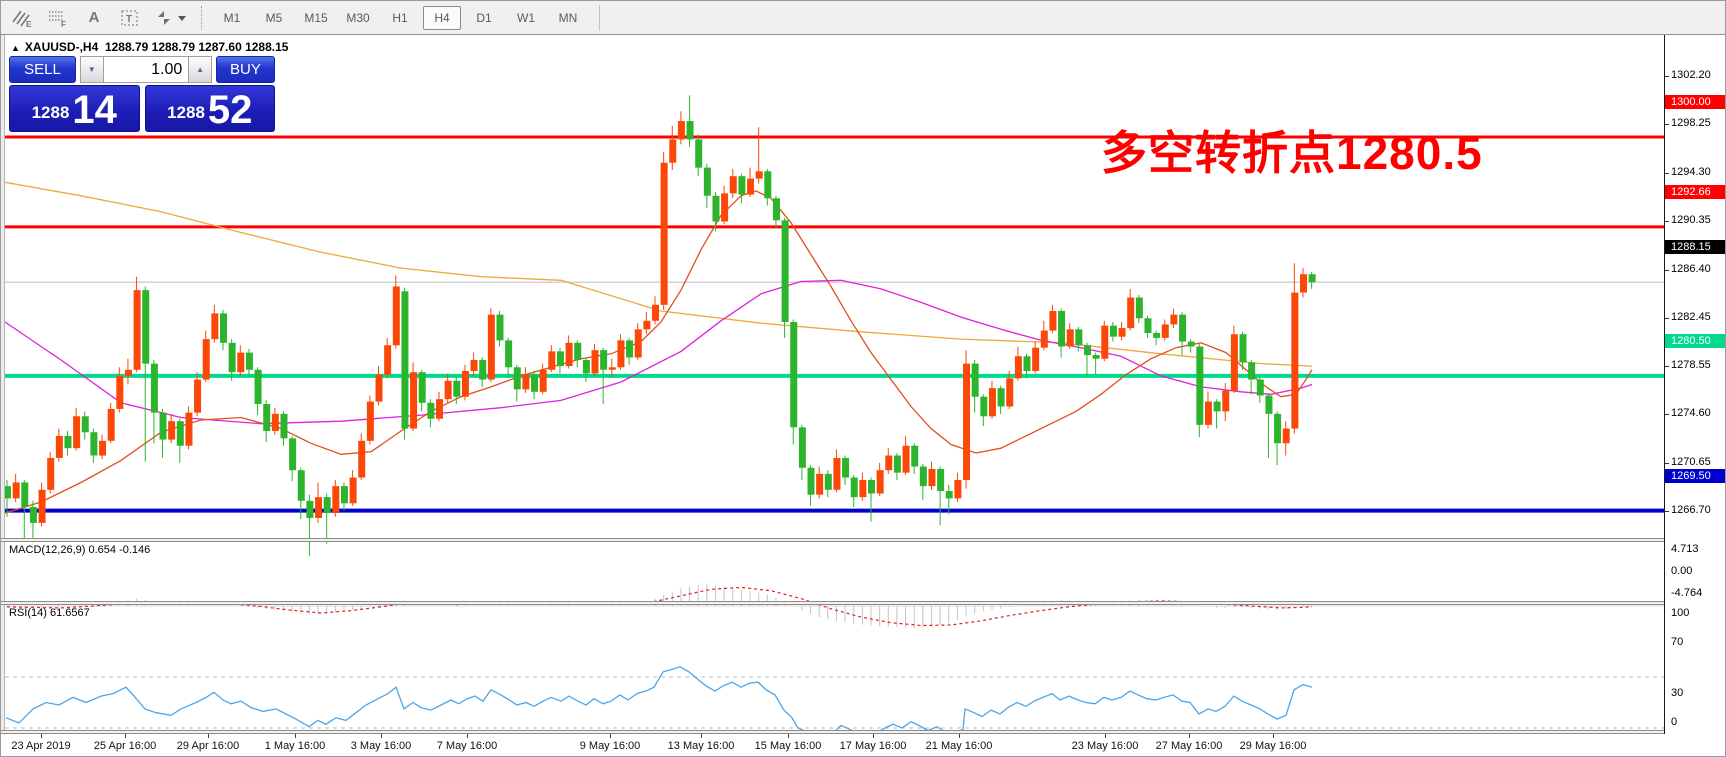 The width and height of the screenshot is (1726, 757). Describe the element at coordinates (526, 17) in the screenshot. I see `timeframe-button-w1: W1` at that location.